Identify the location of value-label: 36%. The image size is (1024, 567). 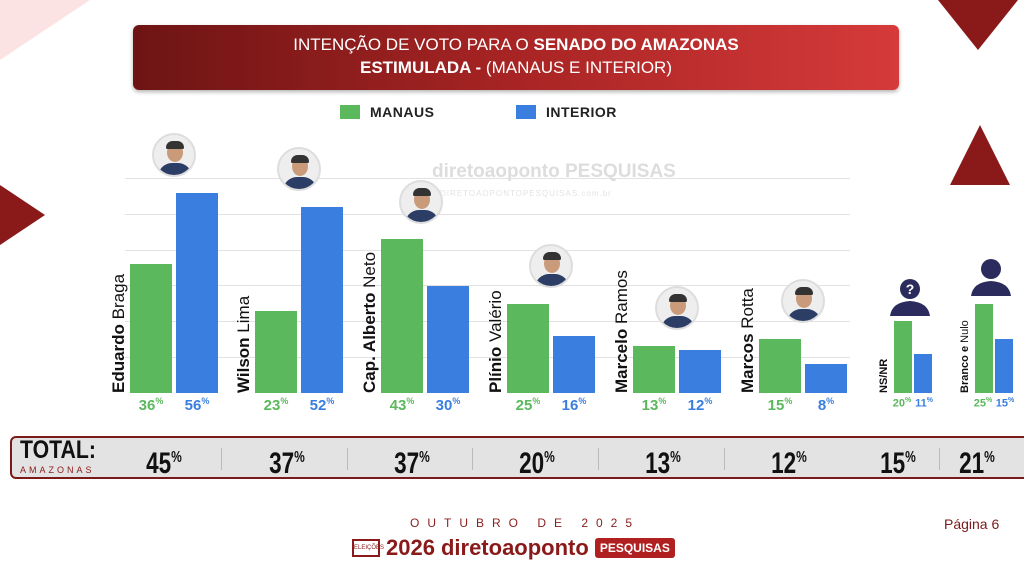
(151, 405).